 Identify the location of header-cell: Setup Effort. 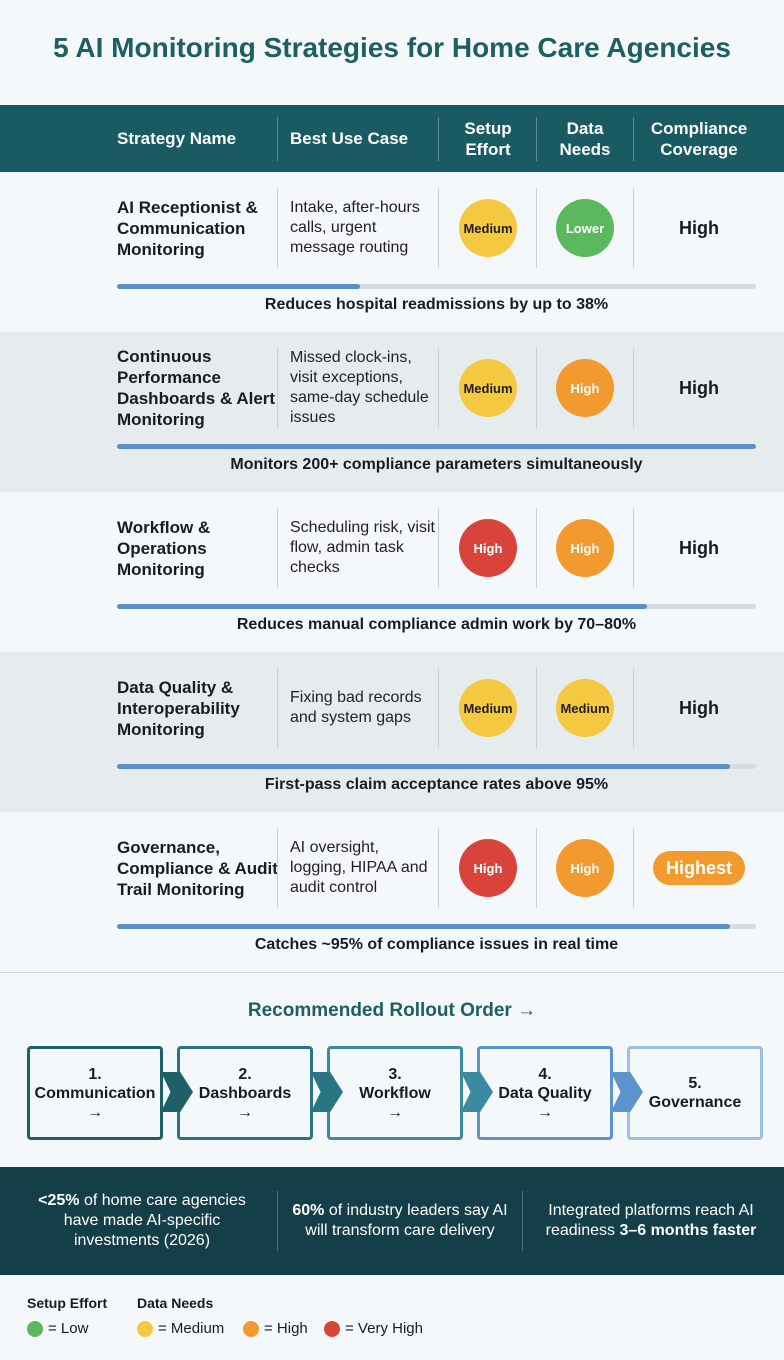
(488, 138).